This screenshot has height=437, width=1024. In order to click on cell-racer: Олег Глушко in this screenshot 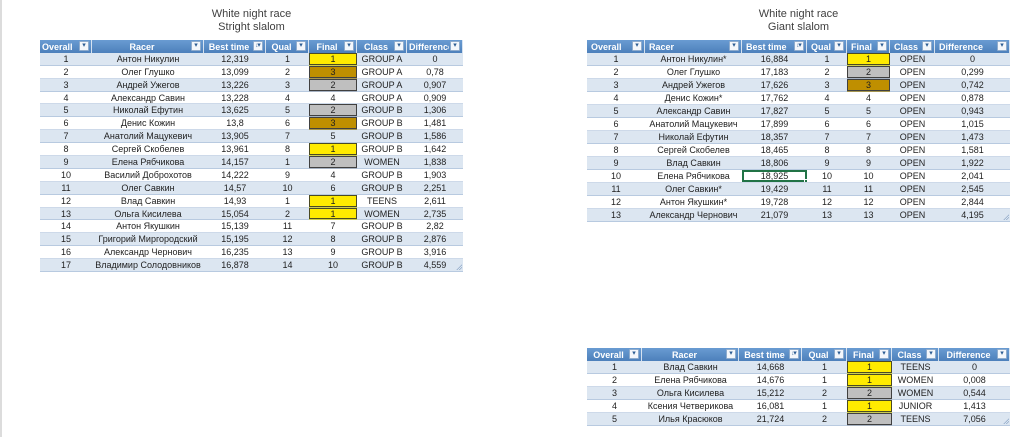, I will do `click(148, 72)`.